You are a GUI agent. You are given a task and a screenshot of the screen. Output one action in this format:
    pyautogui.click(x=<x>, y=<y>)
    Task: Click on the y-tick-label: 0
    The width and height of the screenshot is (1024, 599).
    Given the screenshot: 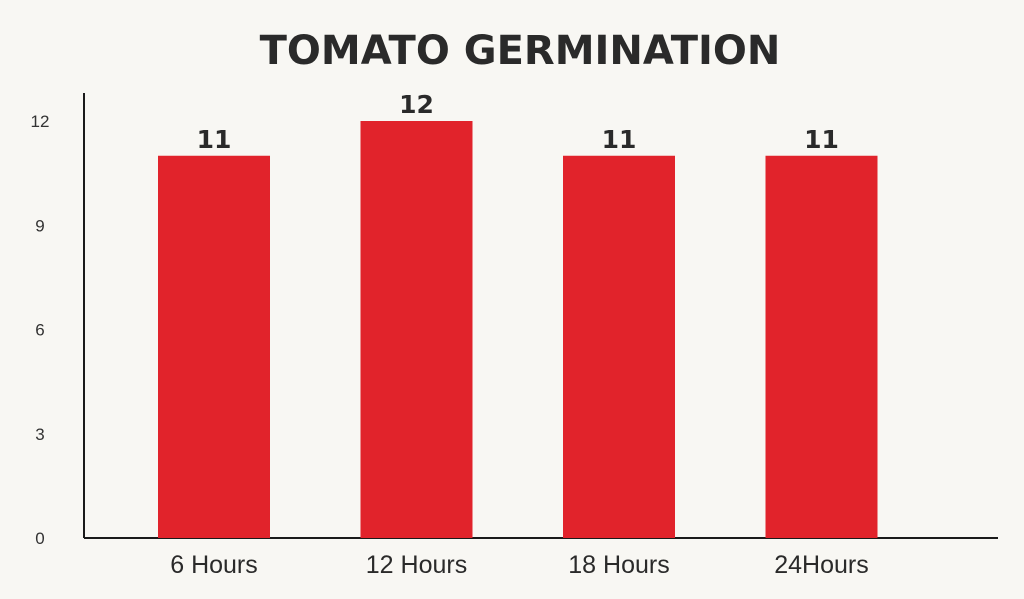 What is the action you would take?
    pyautogui.click(x=39, y=538)
    